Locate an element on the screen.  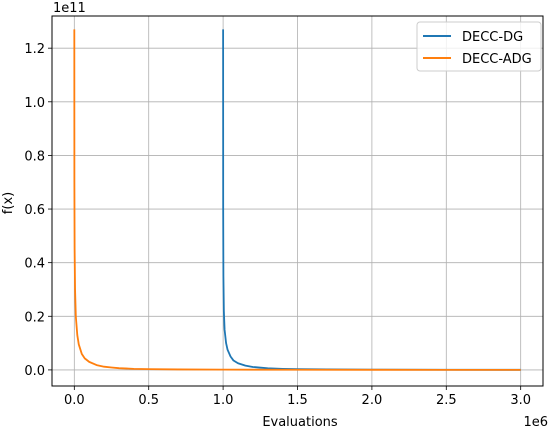
legend: DECC-DG DECC-ADG is located at coordinates (479, 46).